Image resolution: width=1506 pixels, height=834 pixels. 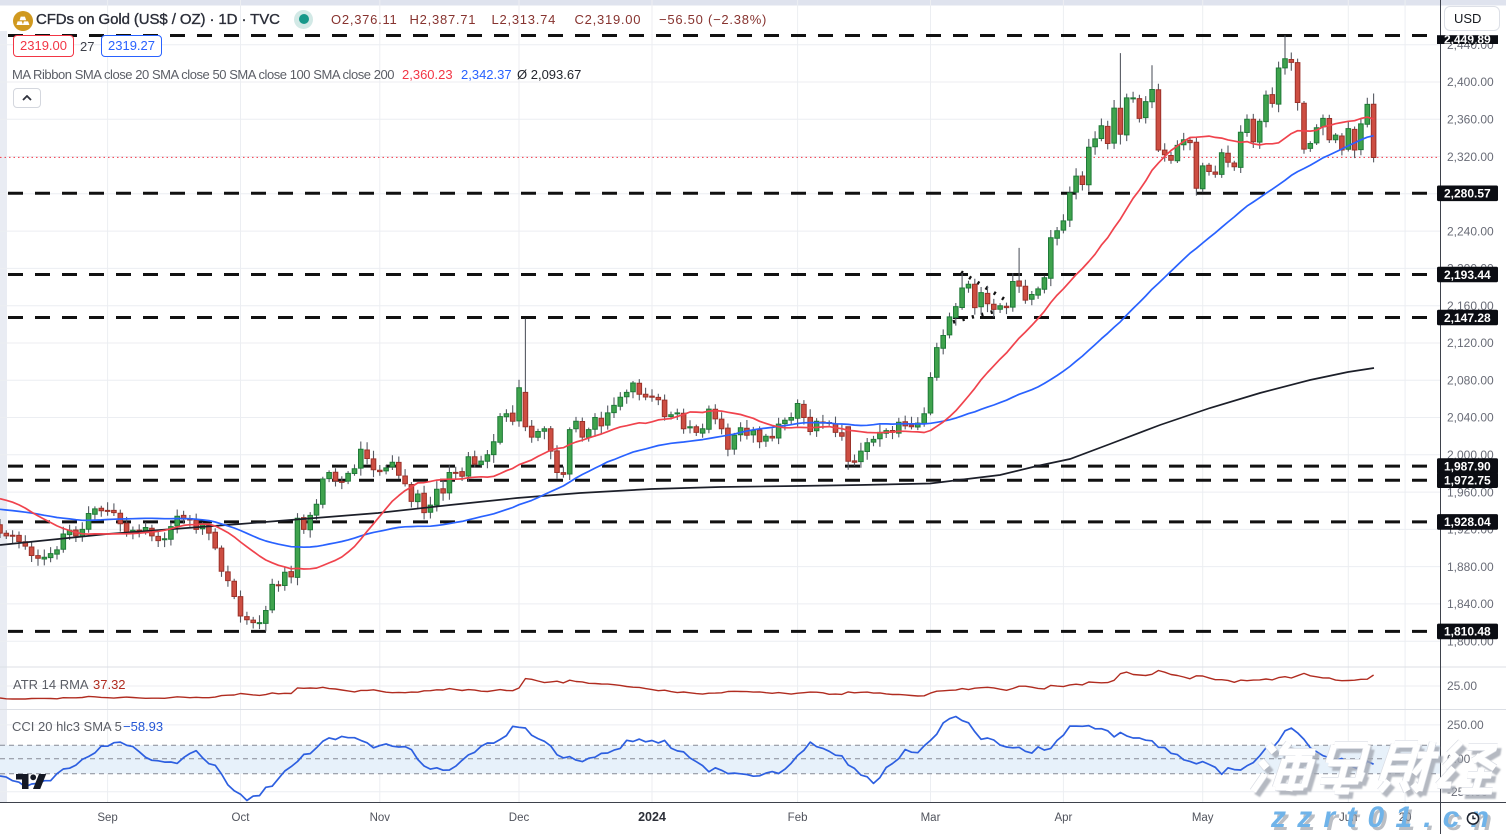 What do you see at coordinates (380, 818) in the screenshot?
I see `svg-text: Nov` at bounding box center [380, 818].